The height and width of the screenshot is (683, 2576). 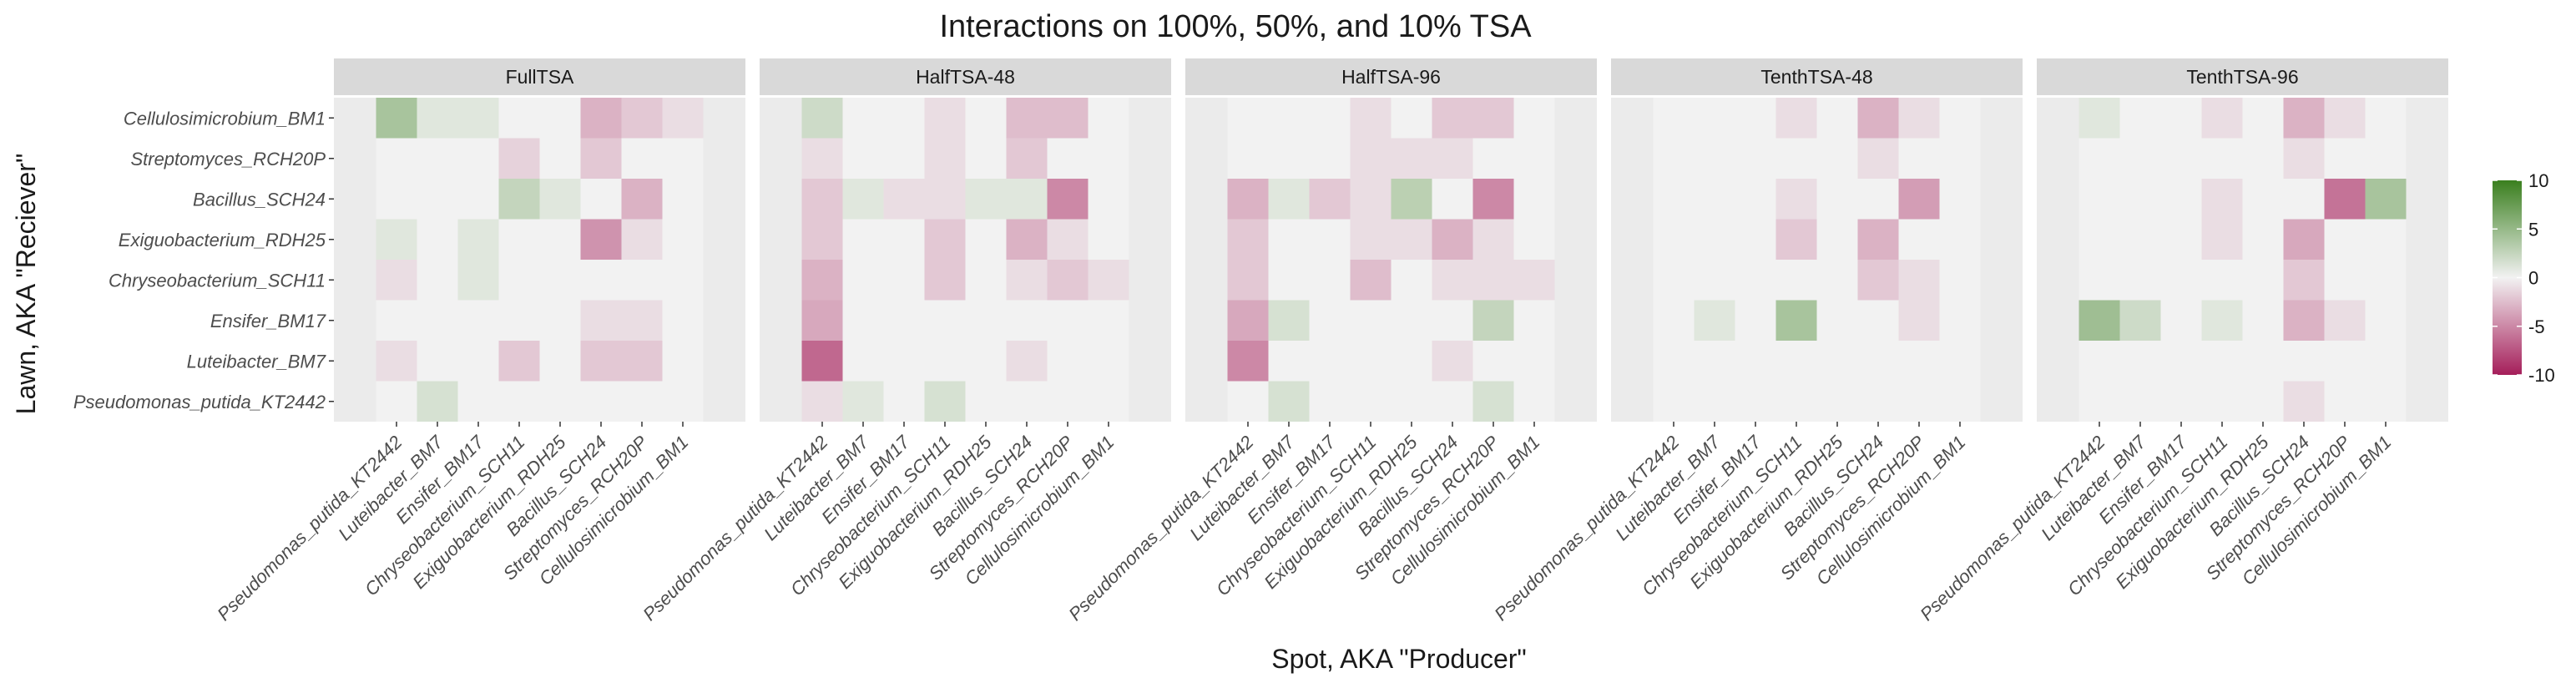 I want to click on legend-tick-label: 10, so click(x=2538, y=181).